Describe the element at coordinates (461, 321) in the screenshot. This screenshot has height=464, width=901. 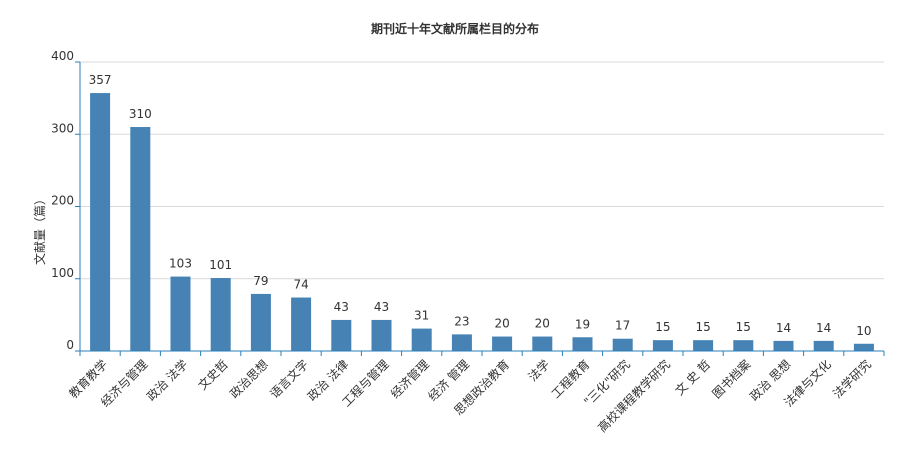
I see `data-label: 23` at that location.